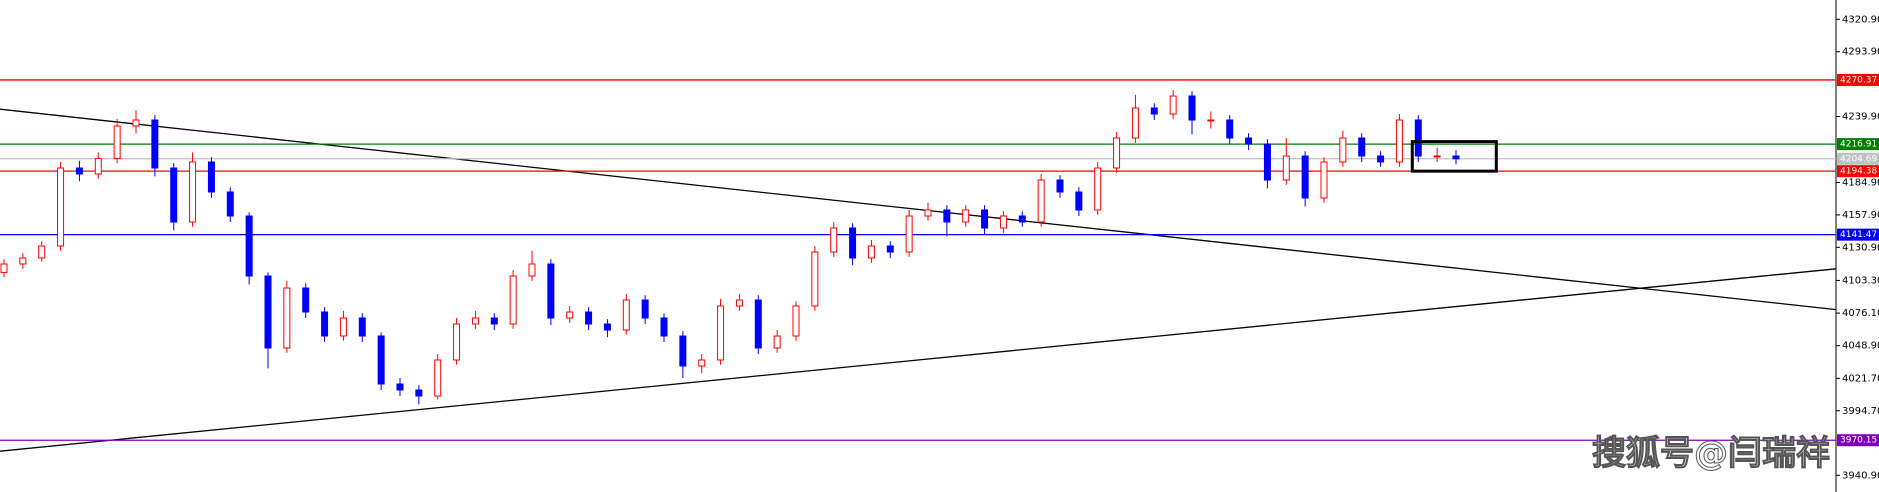 This screenshot has width=1879, height=492. What do you see at coordinates (1711, 454) in the screenshot?
I see `watermark: 搜狐号@闫瑞祥` at bounding box center [1711, 454].